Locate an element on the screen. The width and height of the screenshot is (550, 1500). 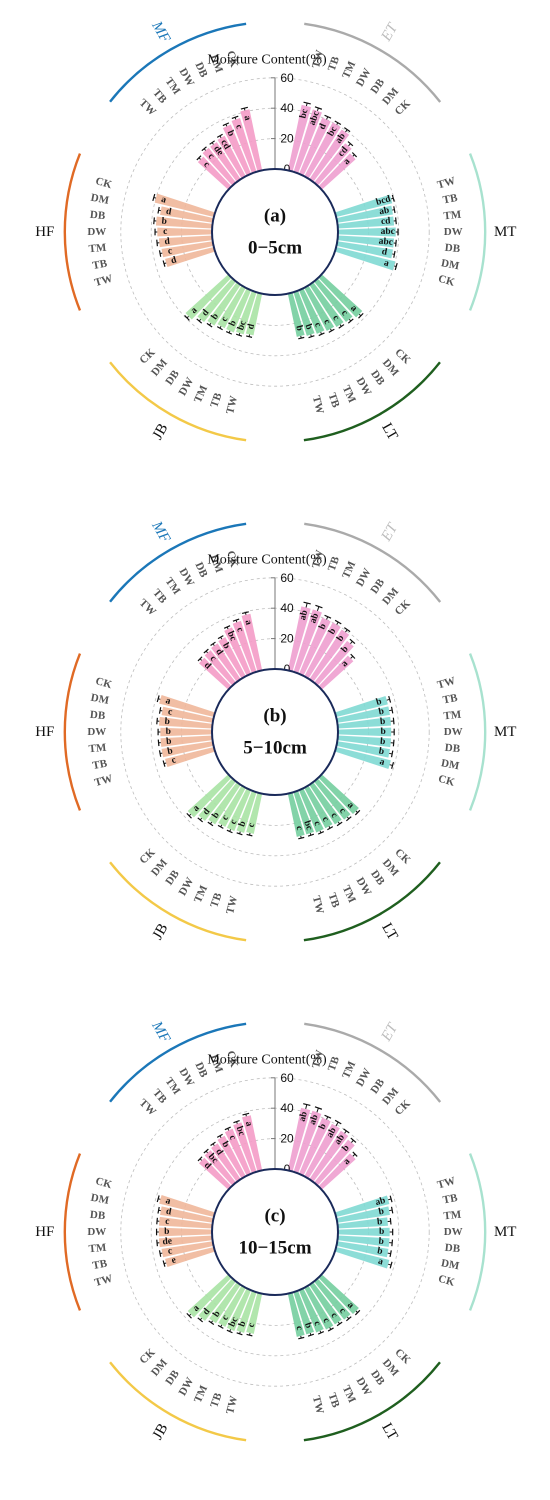
significance-letter: bc is located at coordinates (332, 131).